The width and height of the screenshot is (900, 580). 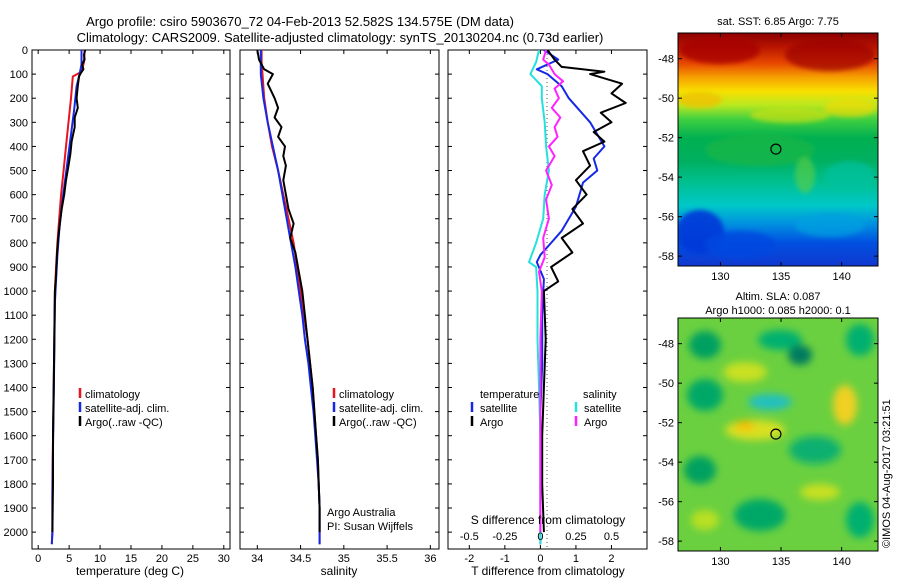 I want to click on s-difference-tick-labels: -0.5 -0.25 0 0.25 0.5, so click(x=539, y=537).